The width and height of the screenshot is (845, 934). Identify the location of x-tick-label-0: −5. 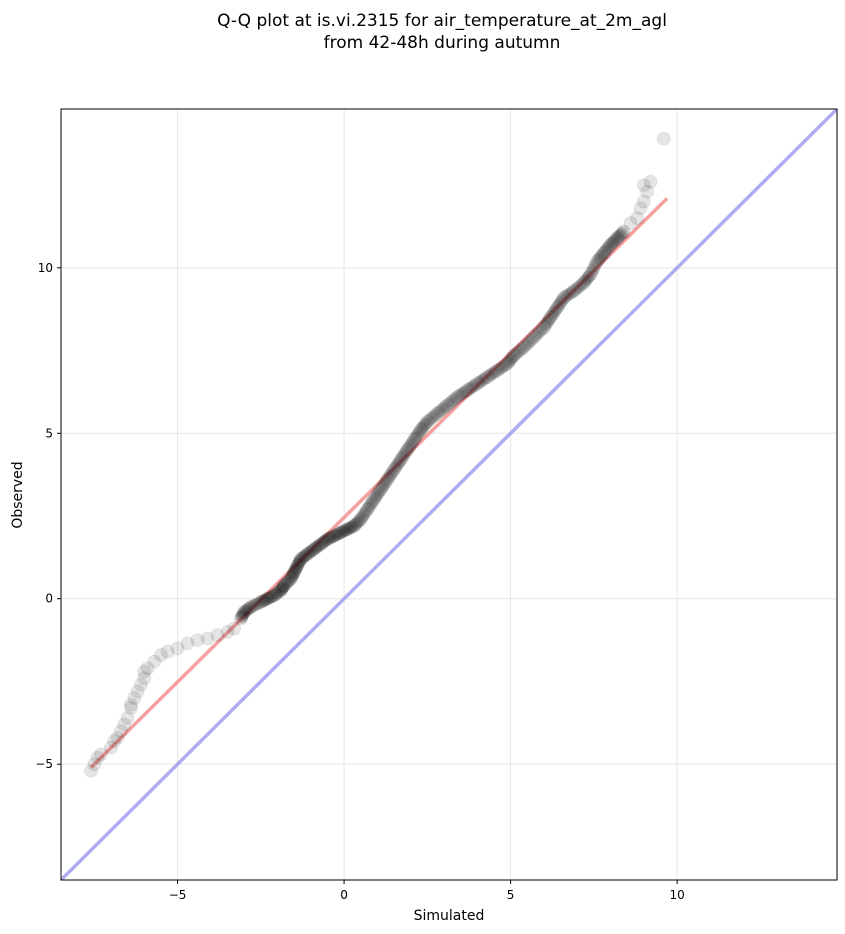
(178, 895).